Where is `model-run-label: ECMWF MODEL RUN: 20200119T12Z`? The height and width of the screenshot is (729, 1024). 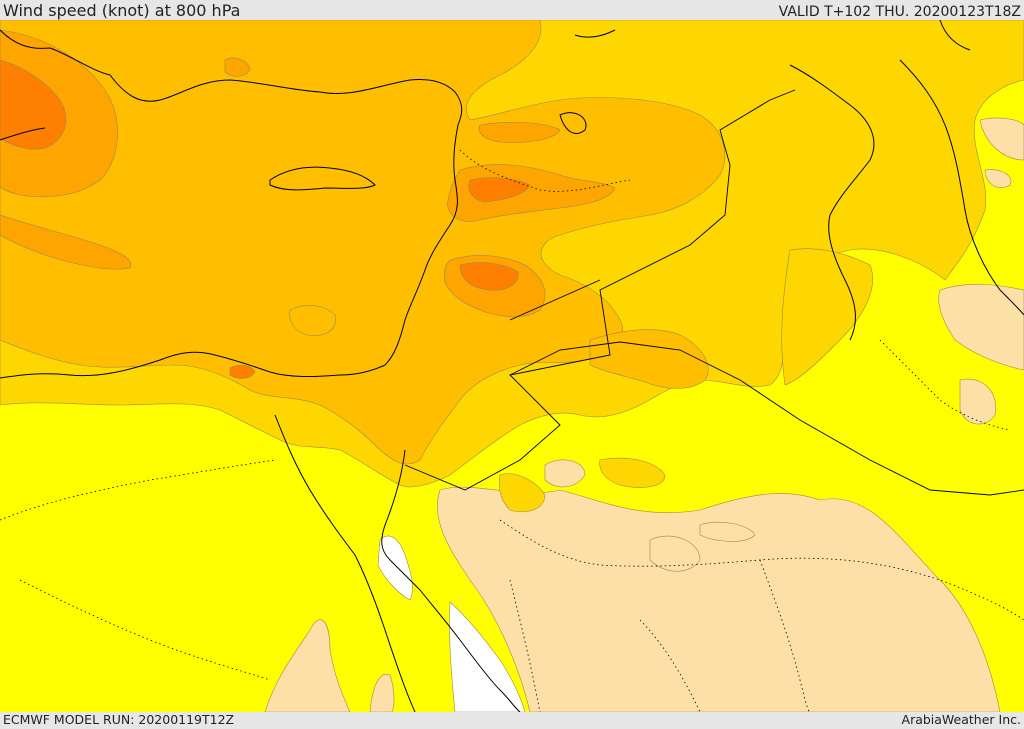
model-run-label: ECMWF MODEL RUN: 20200119T12Z is located at coordinates (119, 719).